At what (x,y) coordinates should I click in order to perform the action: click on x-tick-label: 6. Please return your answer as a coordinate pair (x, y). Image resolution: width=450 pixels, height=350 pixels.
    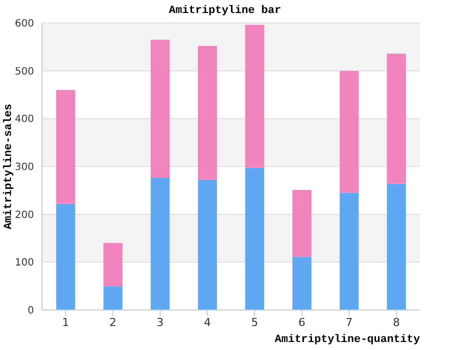
    Looking at the image, I should click on (302, 322).